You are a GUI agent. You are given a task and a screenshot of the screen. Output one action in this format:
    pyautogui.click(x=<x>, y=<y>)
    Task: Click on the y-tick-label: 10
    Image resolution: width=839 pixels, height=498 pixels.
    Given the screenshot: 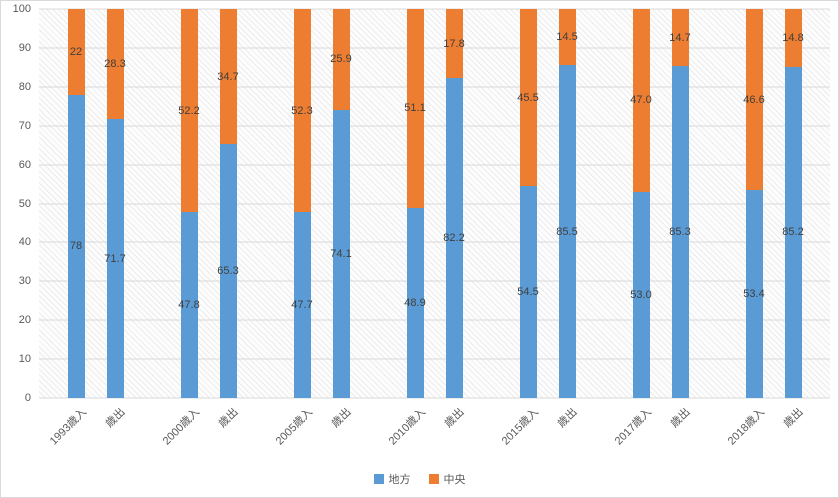 What is the action you would take?
    pyautogui.click(x=24, y=359)
    